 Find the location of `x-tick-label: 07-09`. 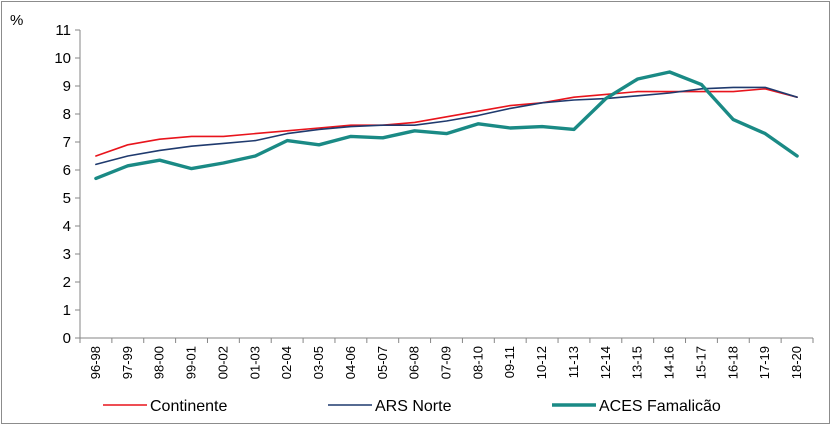

x-tick-label: 07-09 is located at coordinates (446, 362).